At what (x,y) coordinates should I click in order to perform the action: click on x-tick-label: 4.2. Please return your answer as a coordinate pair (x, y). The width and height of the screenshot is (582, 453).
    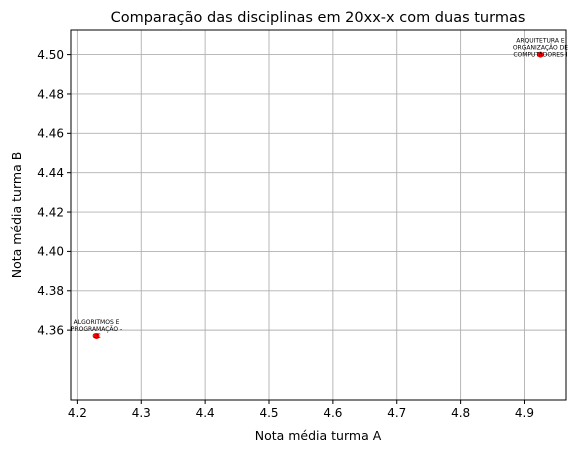
    Looking at the image, I should click on (77, 413).